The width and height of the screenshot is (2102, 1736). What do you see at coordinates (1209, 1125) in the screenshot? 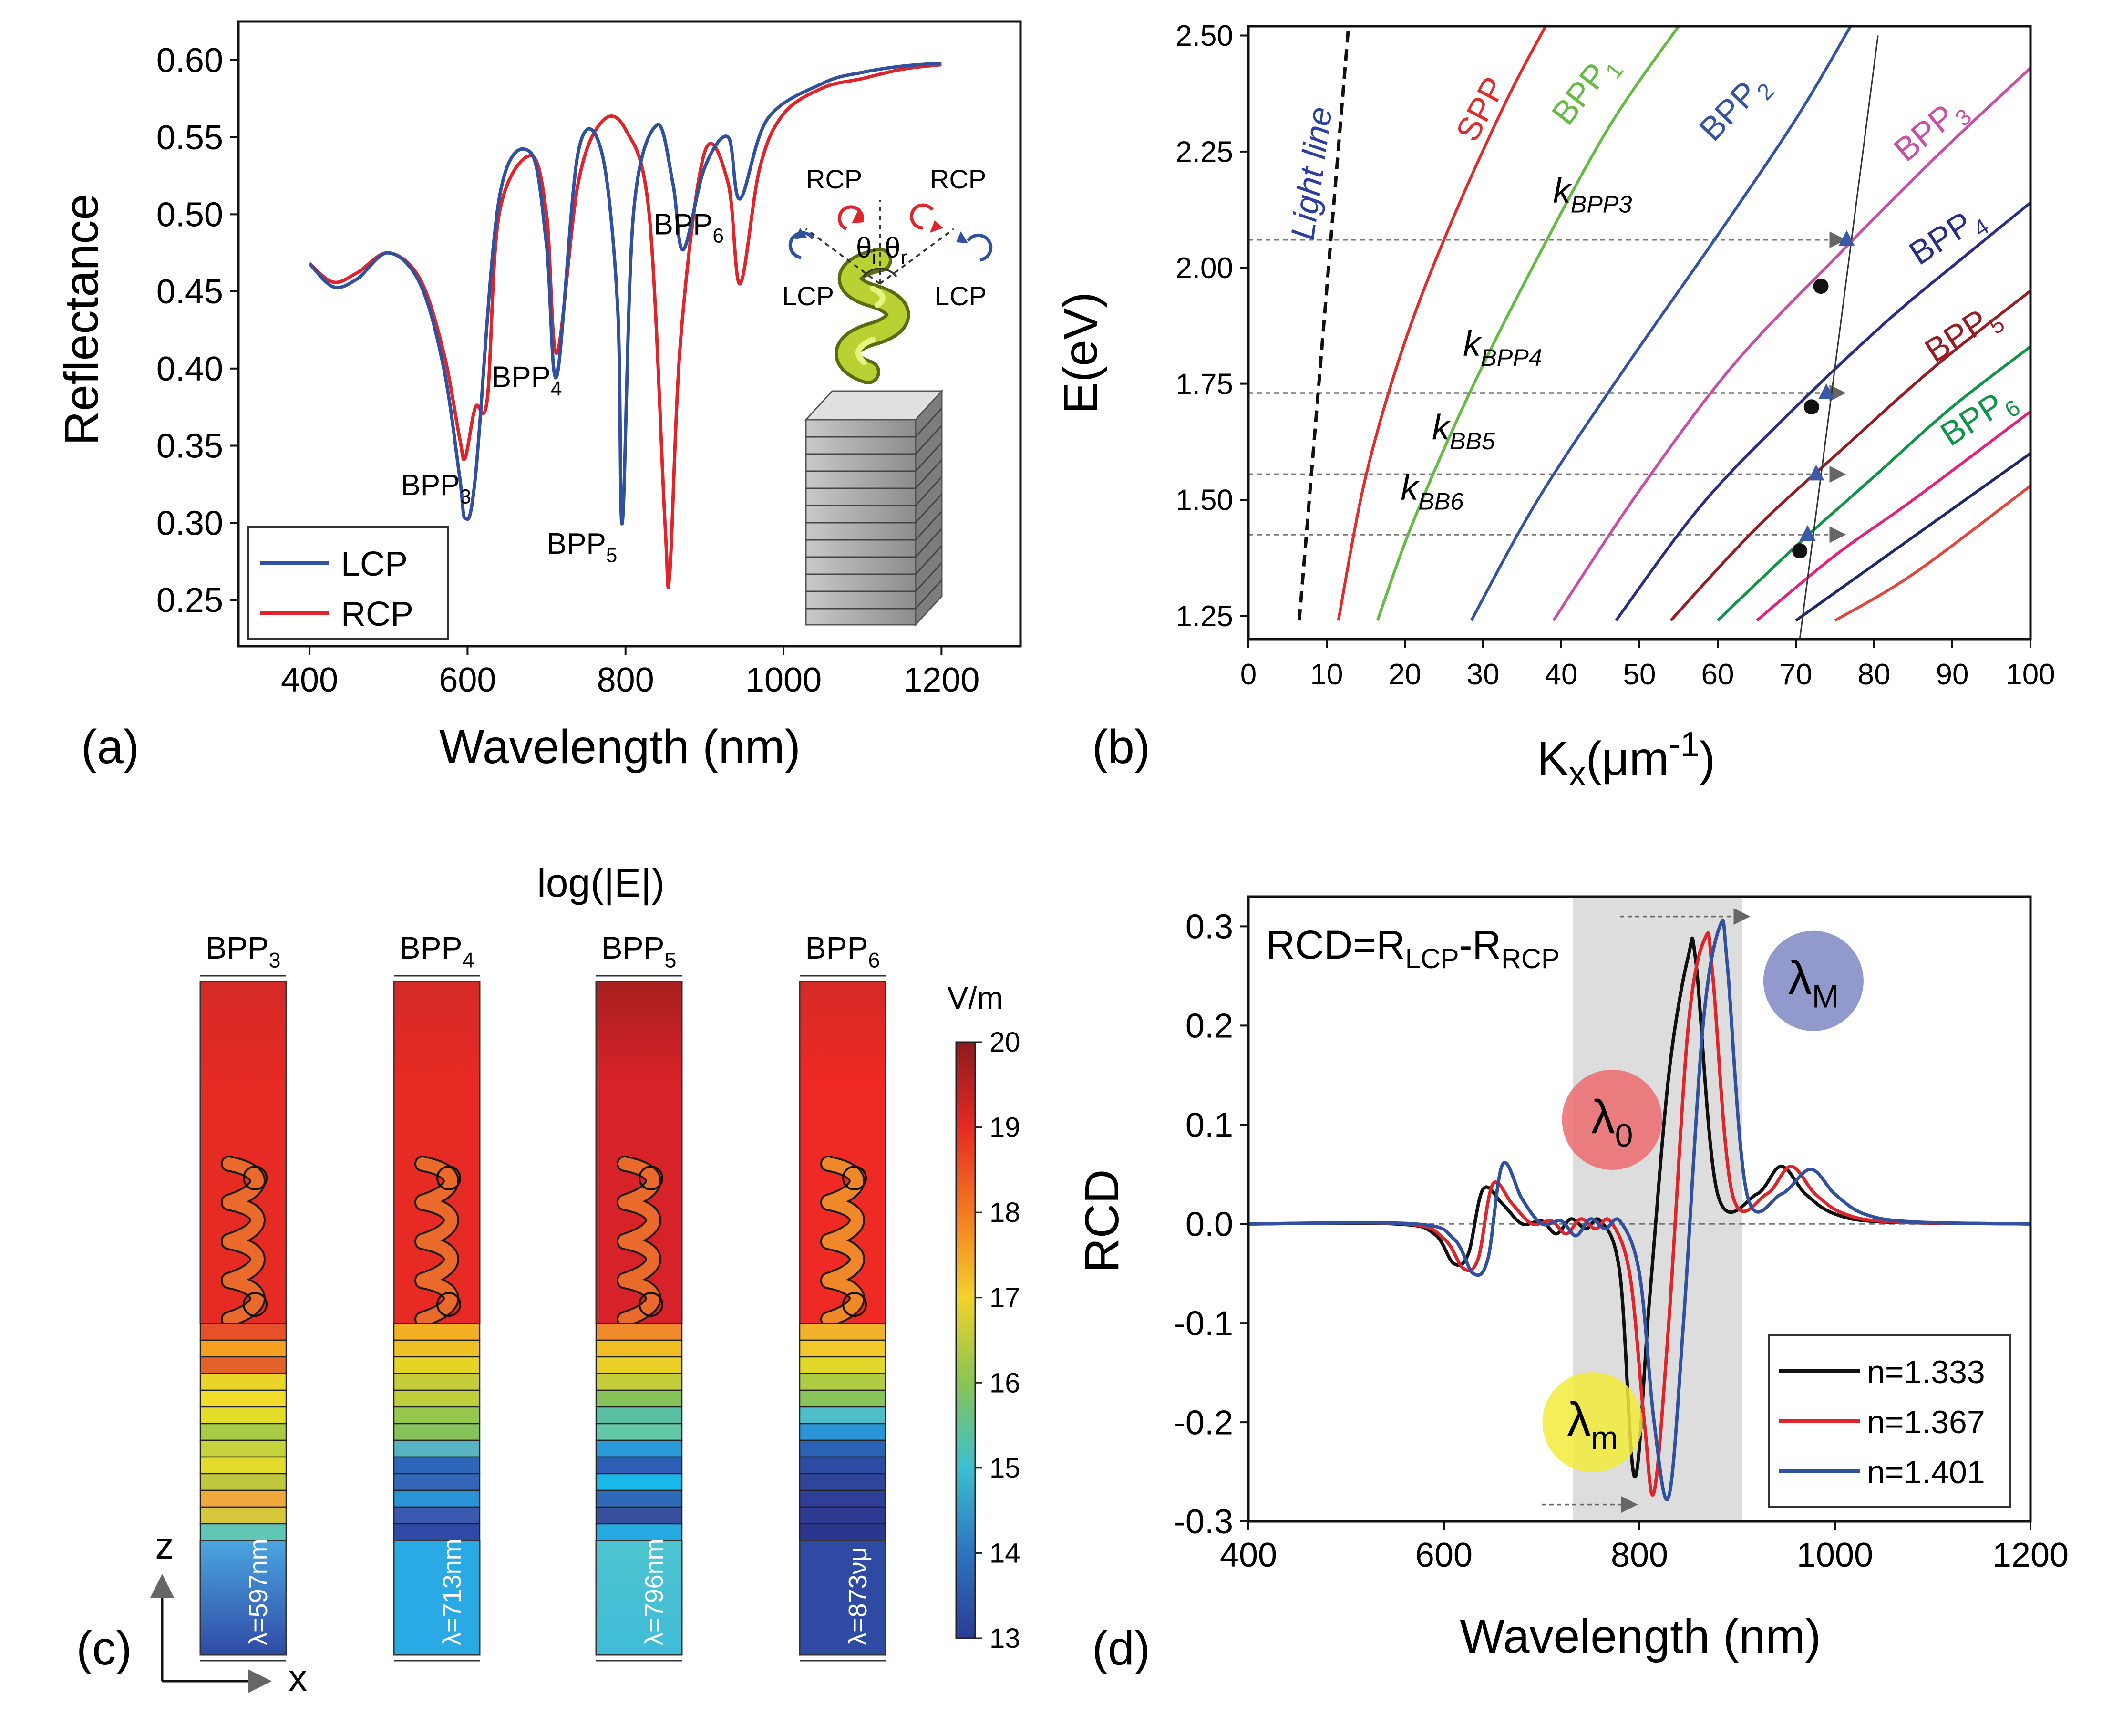
I see `d-ytick-label: 0.1` at bounding box center [1209, 1125].